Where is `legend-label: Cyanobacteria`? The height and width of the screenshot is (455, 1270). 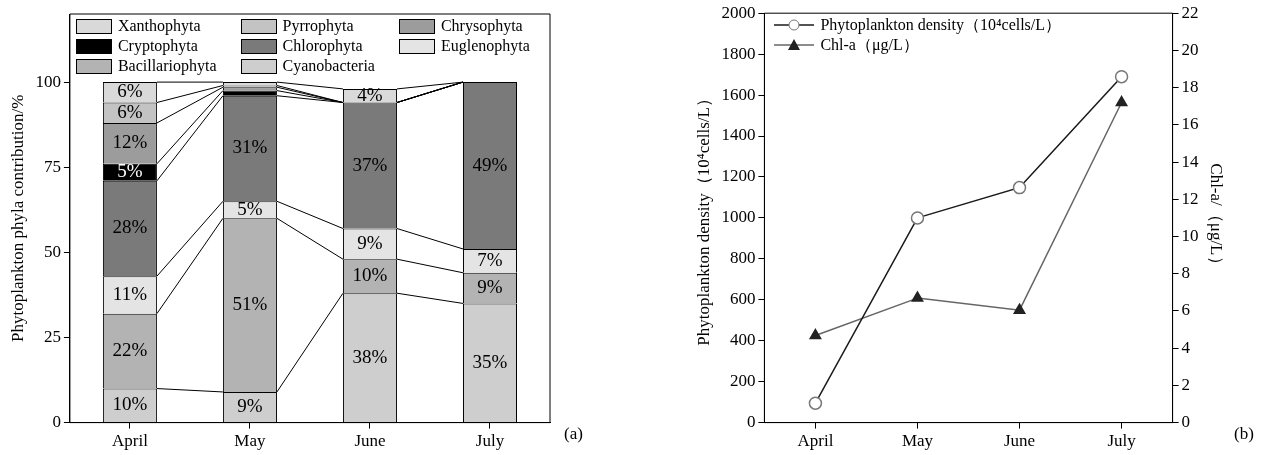
legend-label: Cyanobacteria is located at coordinates (328, 66).